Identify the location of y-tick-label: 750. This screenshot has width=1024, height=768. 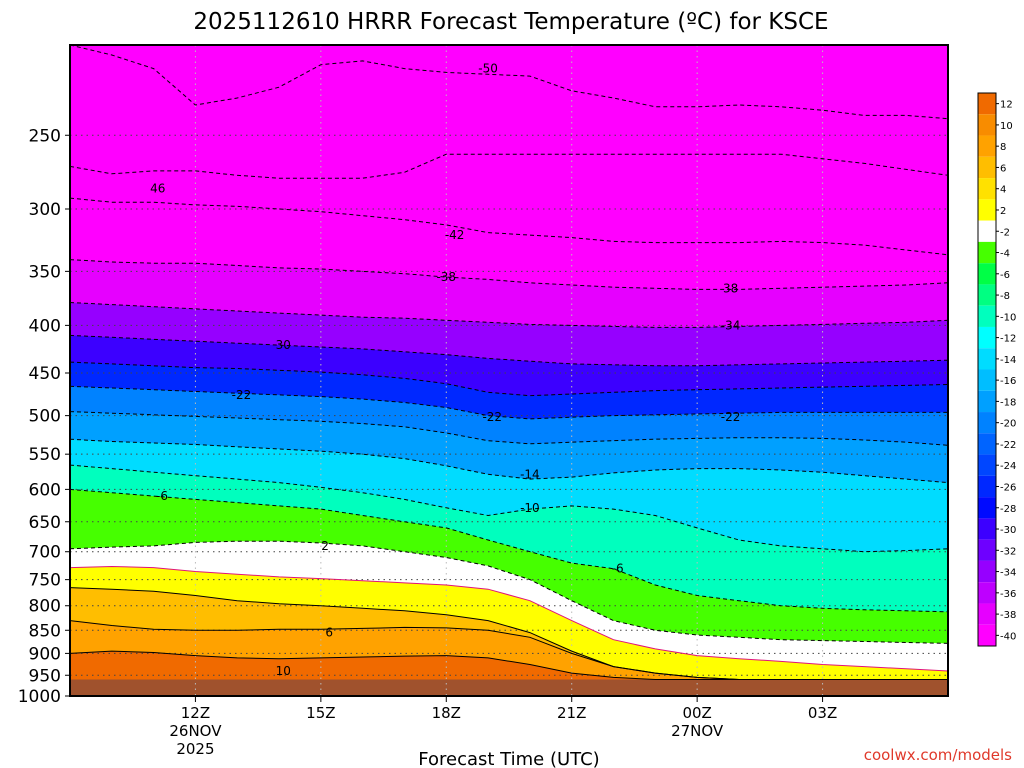
(45, 581).